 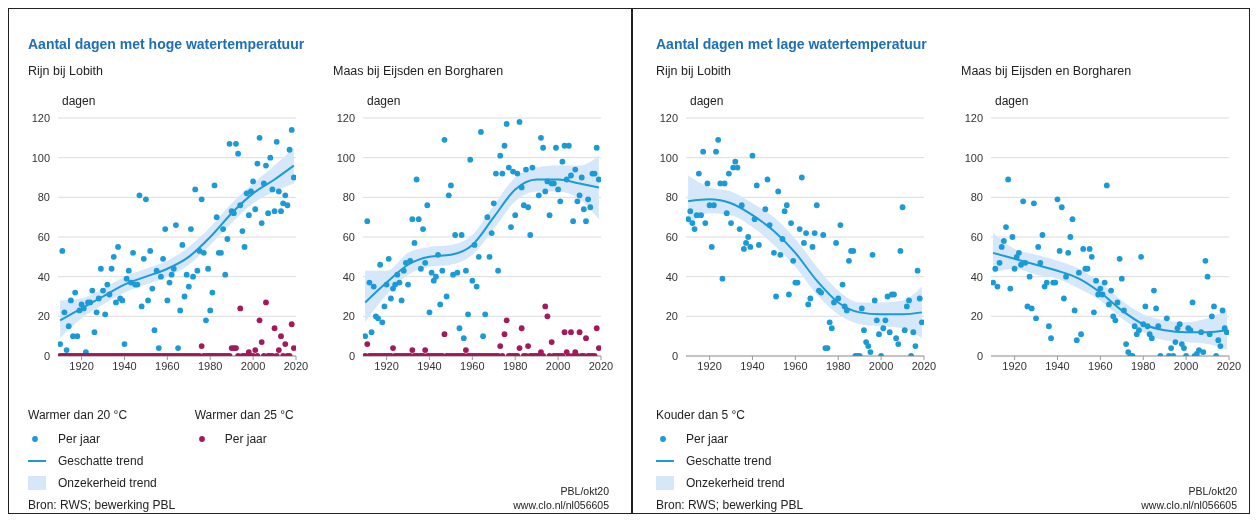 What do you see at coordinates (244, 415) in the screenshot?
I see `text: Warmer dan 25 °C` at bounding box center [244, 415].